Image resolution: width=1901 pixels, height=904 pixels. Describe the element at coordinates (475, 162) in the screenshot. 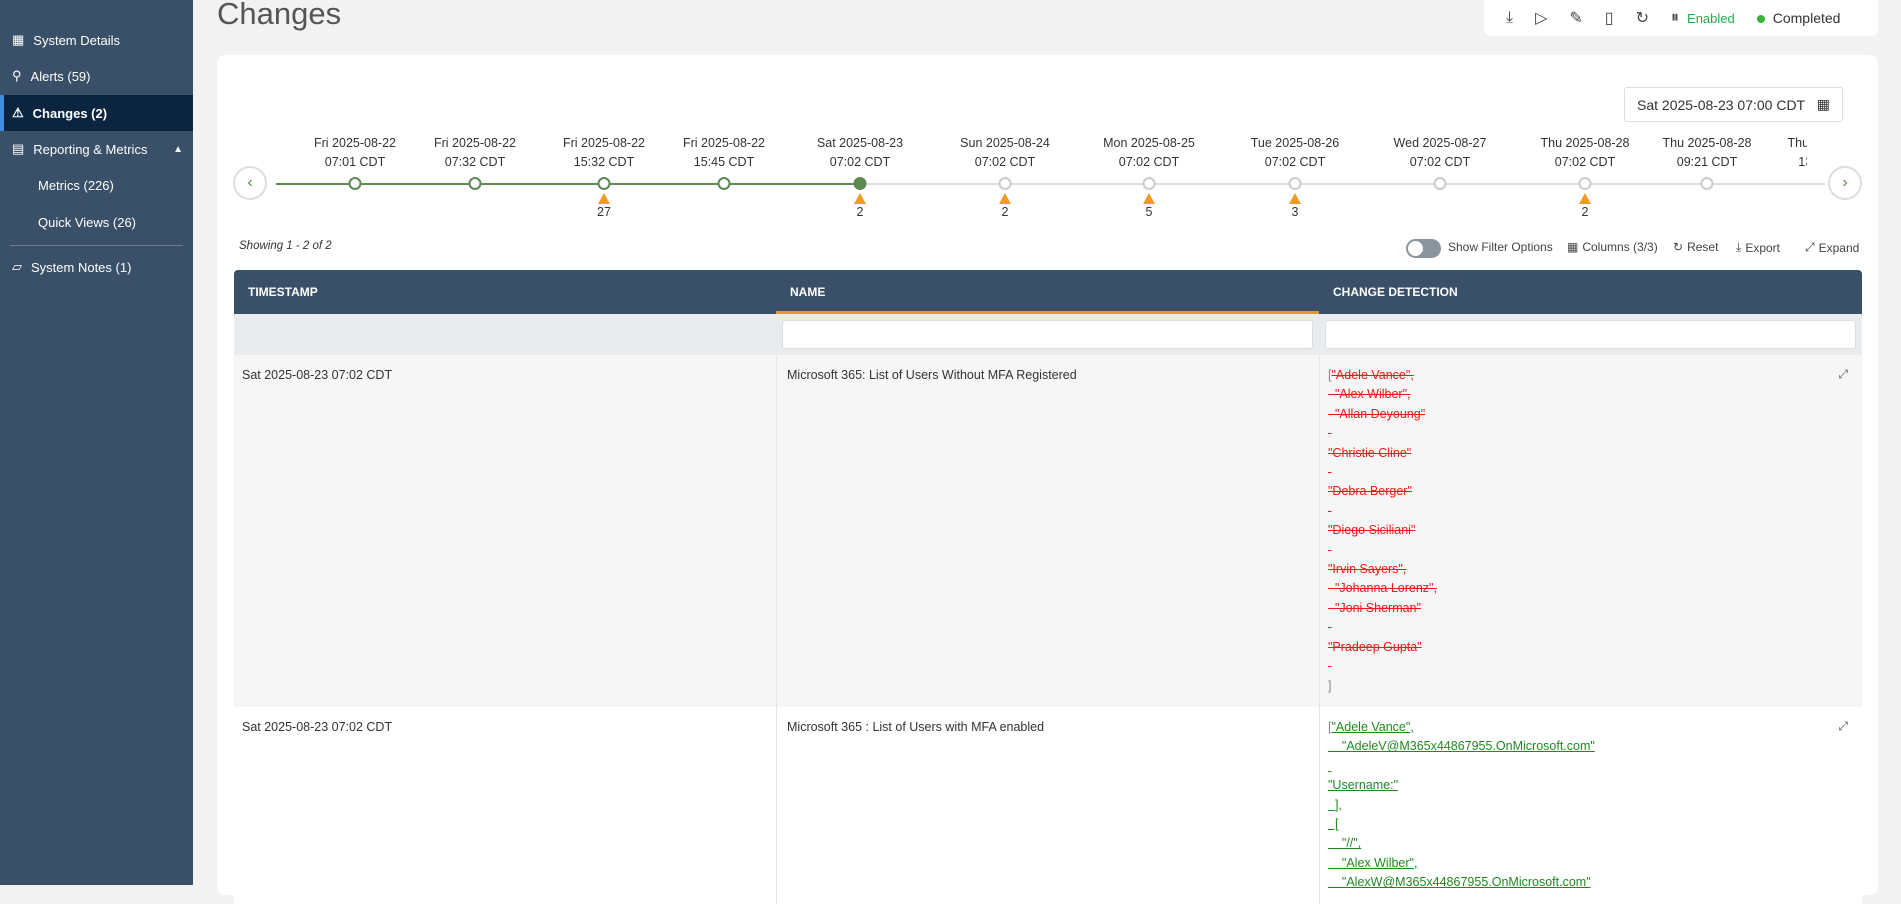

I see `timeline-time: 07:32 CDT` at that location.